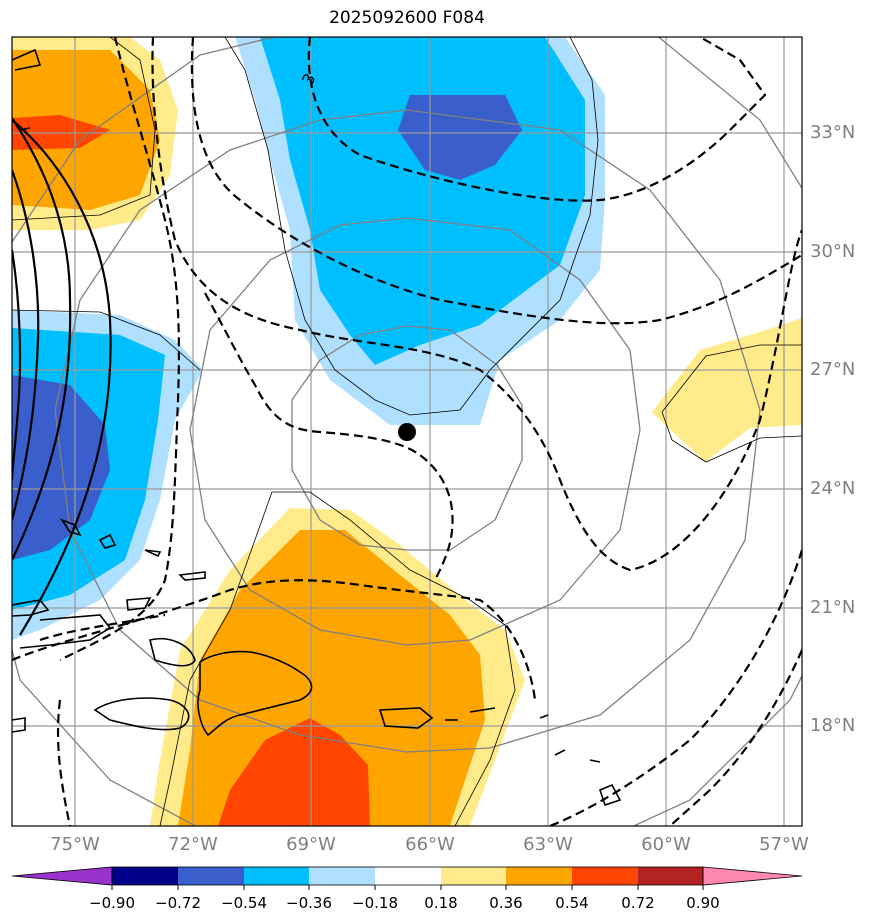 Image resolution: width=873 pixels, height=924 pixels. What do you see at coordinates (666, 844) in the screenshot?
I see `lon-label-60w: 60°W` at bounding box center [666, 844].